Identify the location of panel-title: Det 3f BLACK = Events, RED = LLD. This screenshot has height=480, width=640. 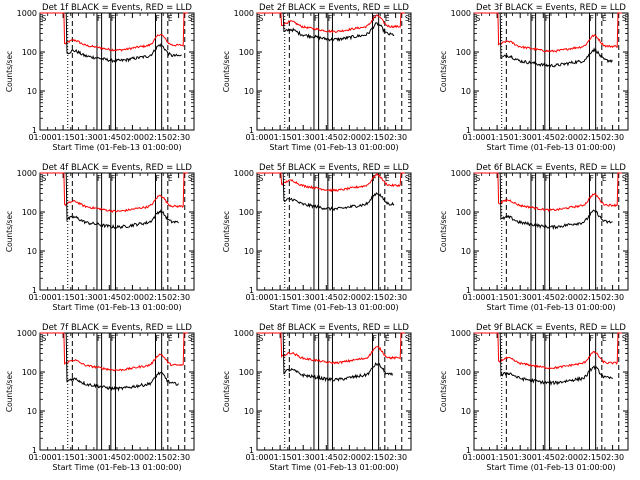
(551, 8).